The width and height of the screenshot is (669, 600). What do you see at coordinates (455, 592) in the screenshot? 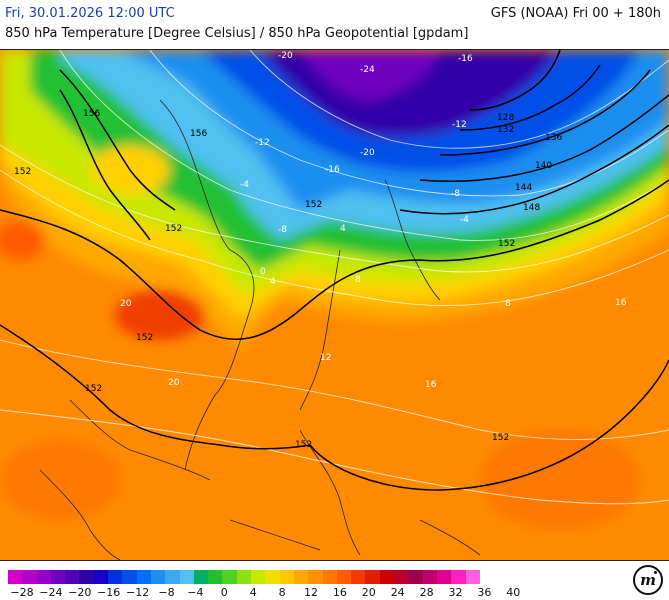
I see `legend-tick-label: 32` at bounding box center [455, 592].